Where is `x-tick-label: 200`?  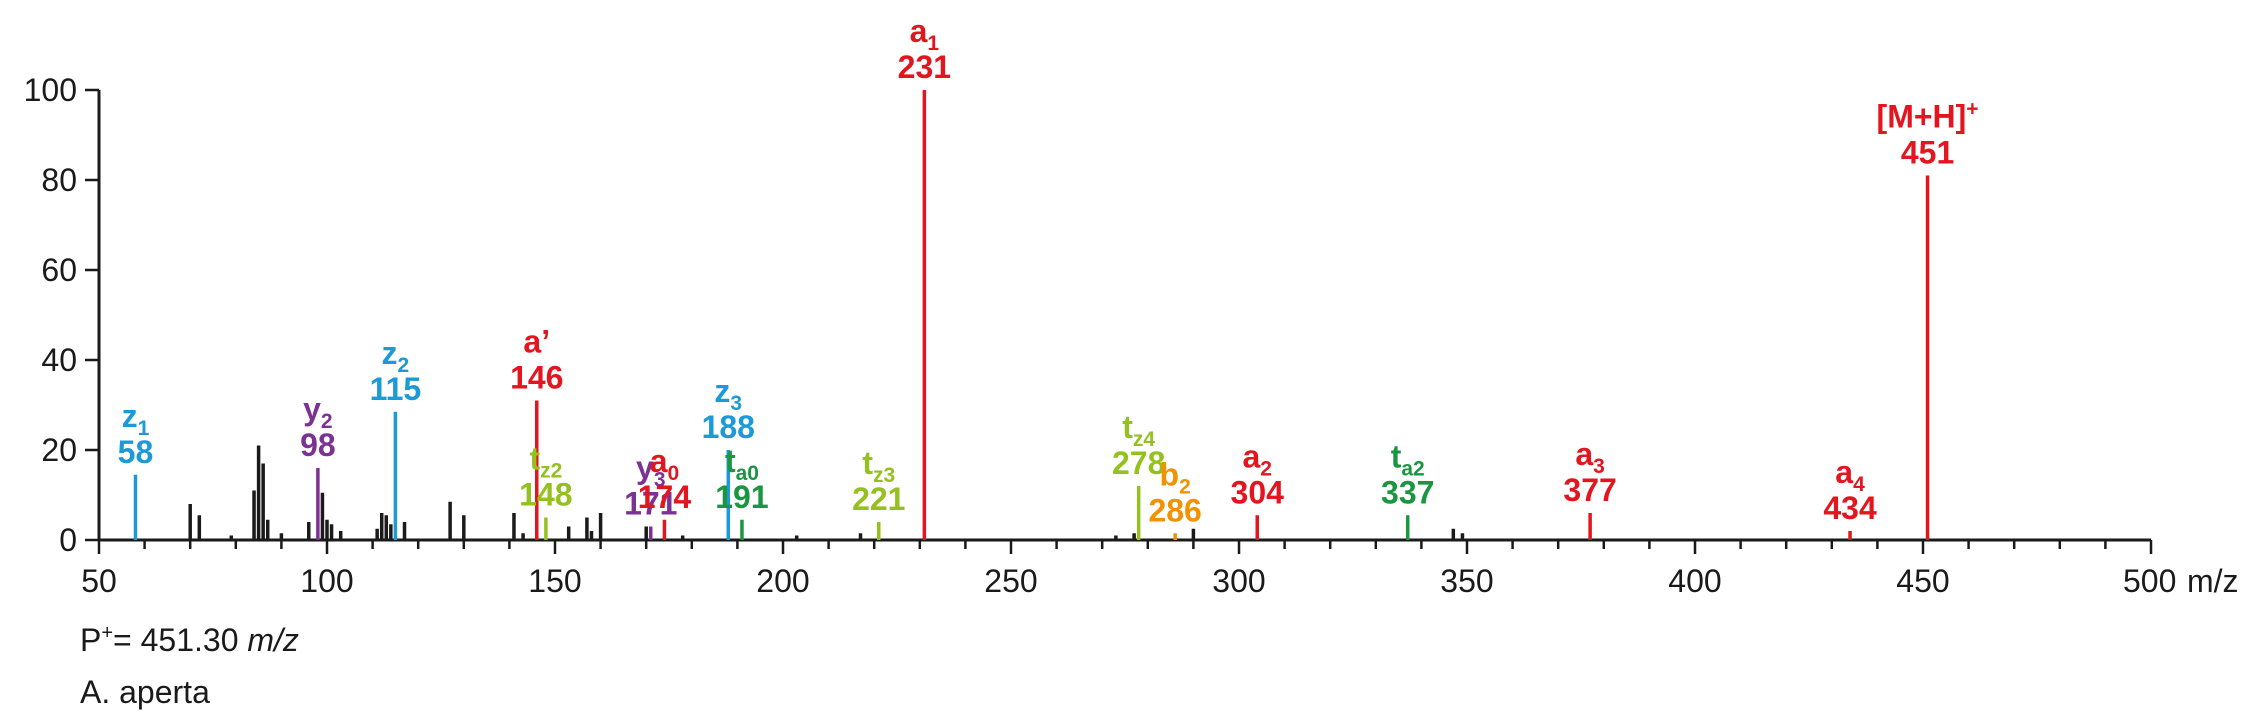
x-tick-label: 200 is located at coordinates (782, 581).